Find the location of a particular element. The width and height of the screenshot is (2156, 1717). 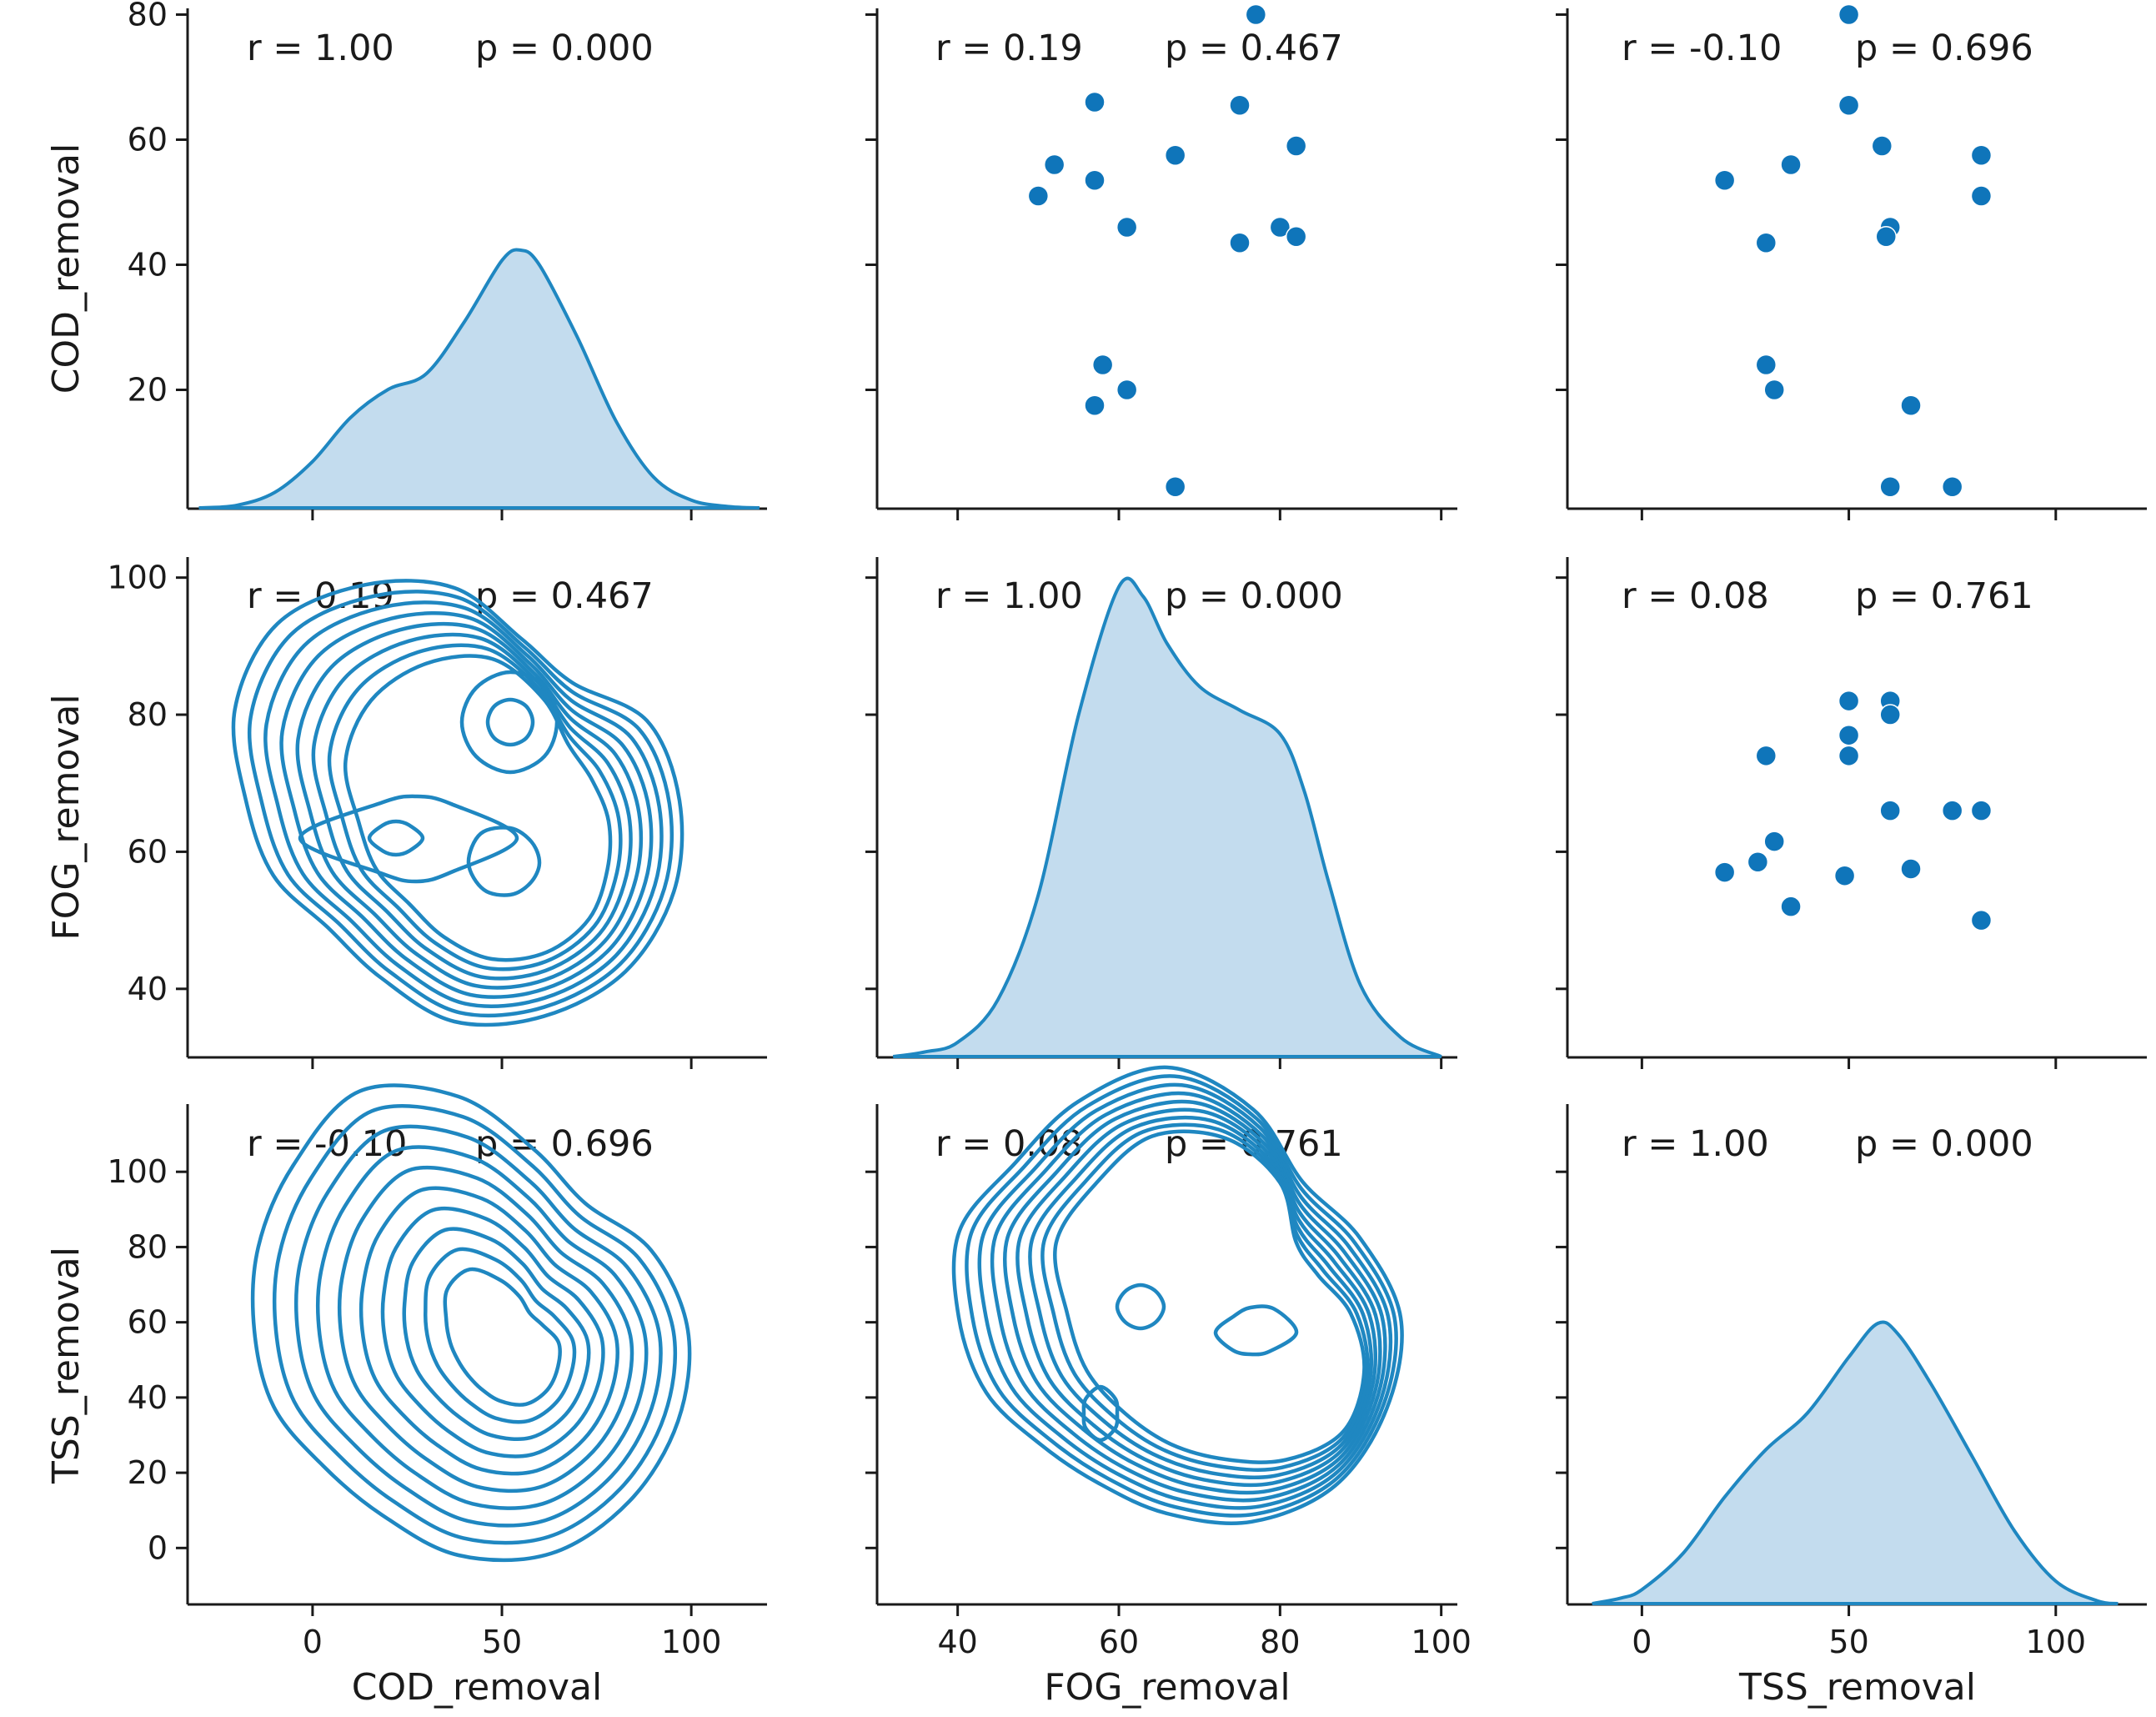

stat-r-2-2: r = 1.00 is located at coordinates (1695, 1144).